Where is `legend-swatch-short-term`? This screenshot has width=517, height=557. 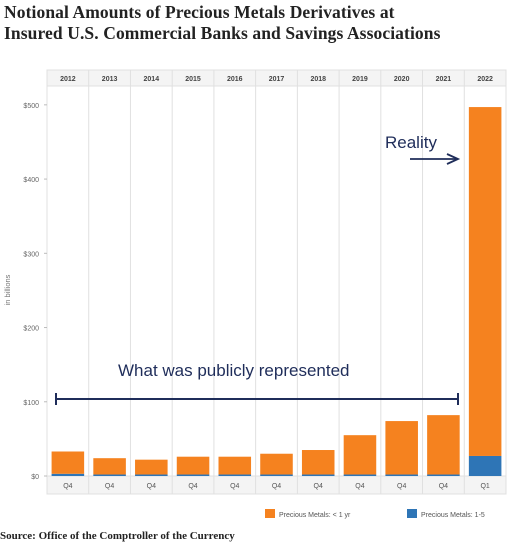 legend-swatch-short-term is located at coordinates (270, 513).